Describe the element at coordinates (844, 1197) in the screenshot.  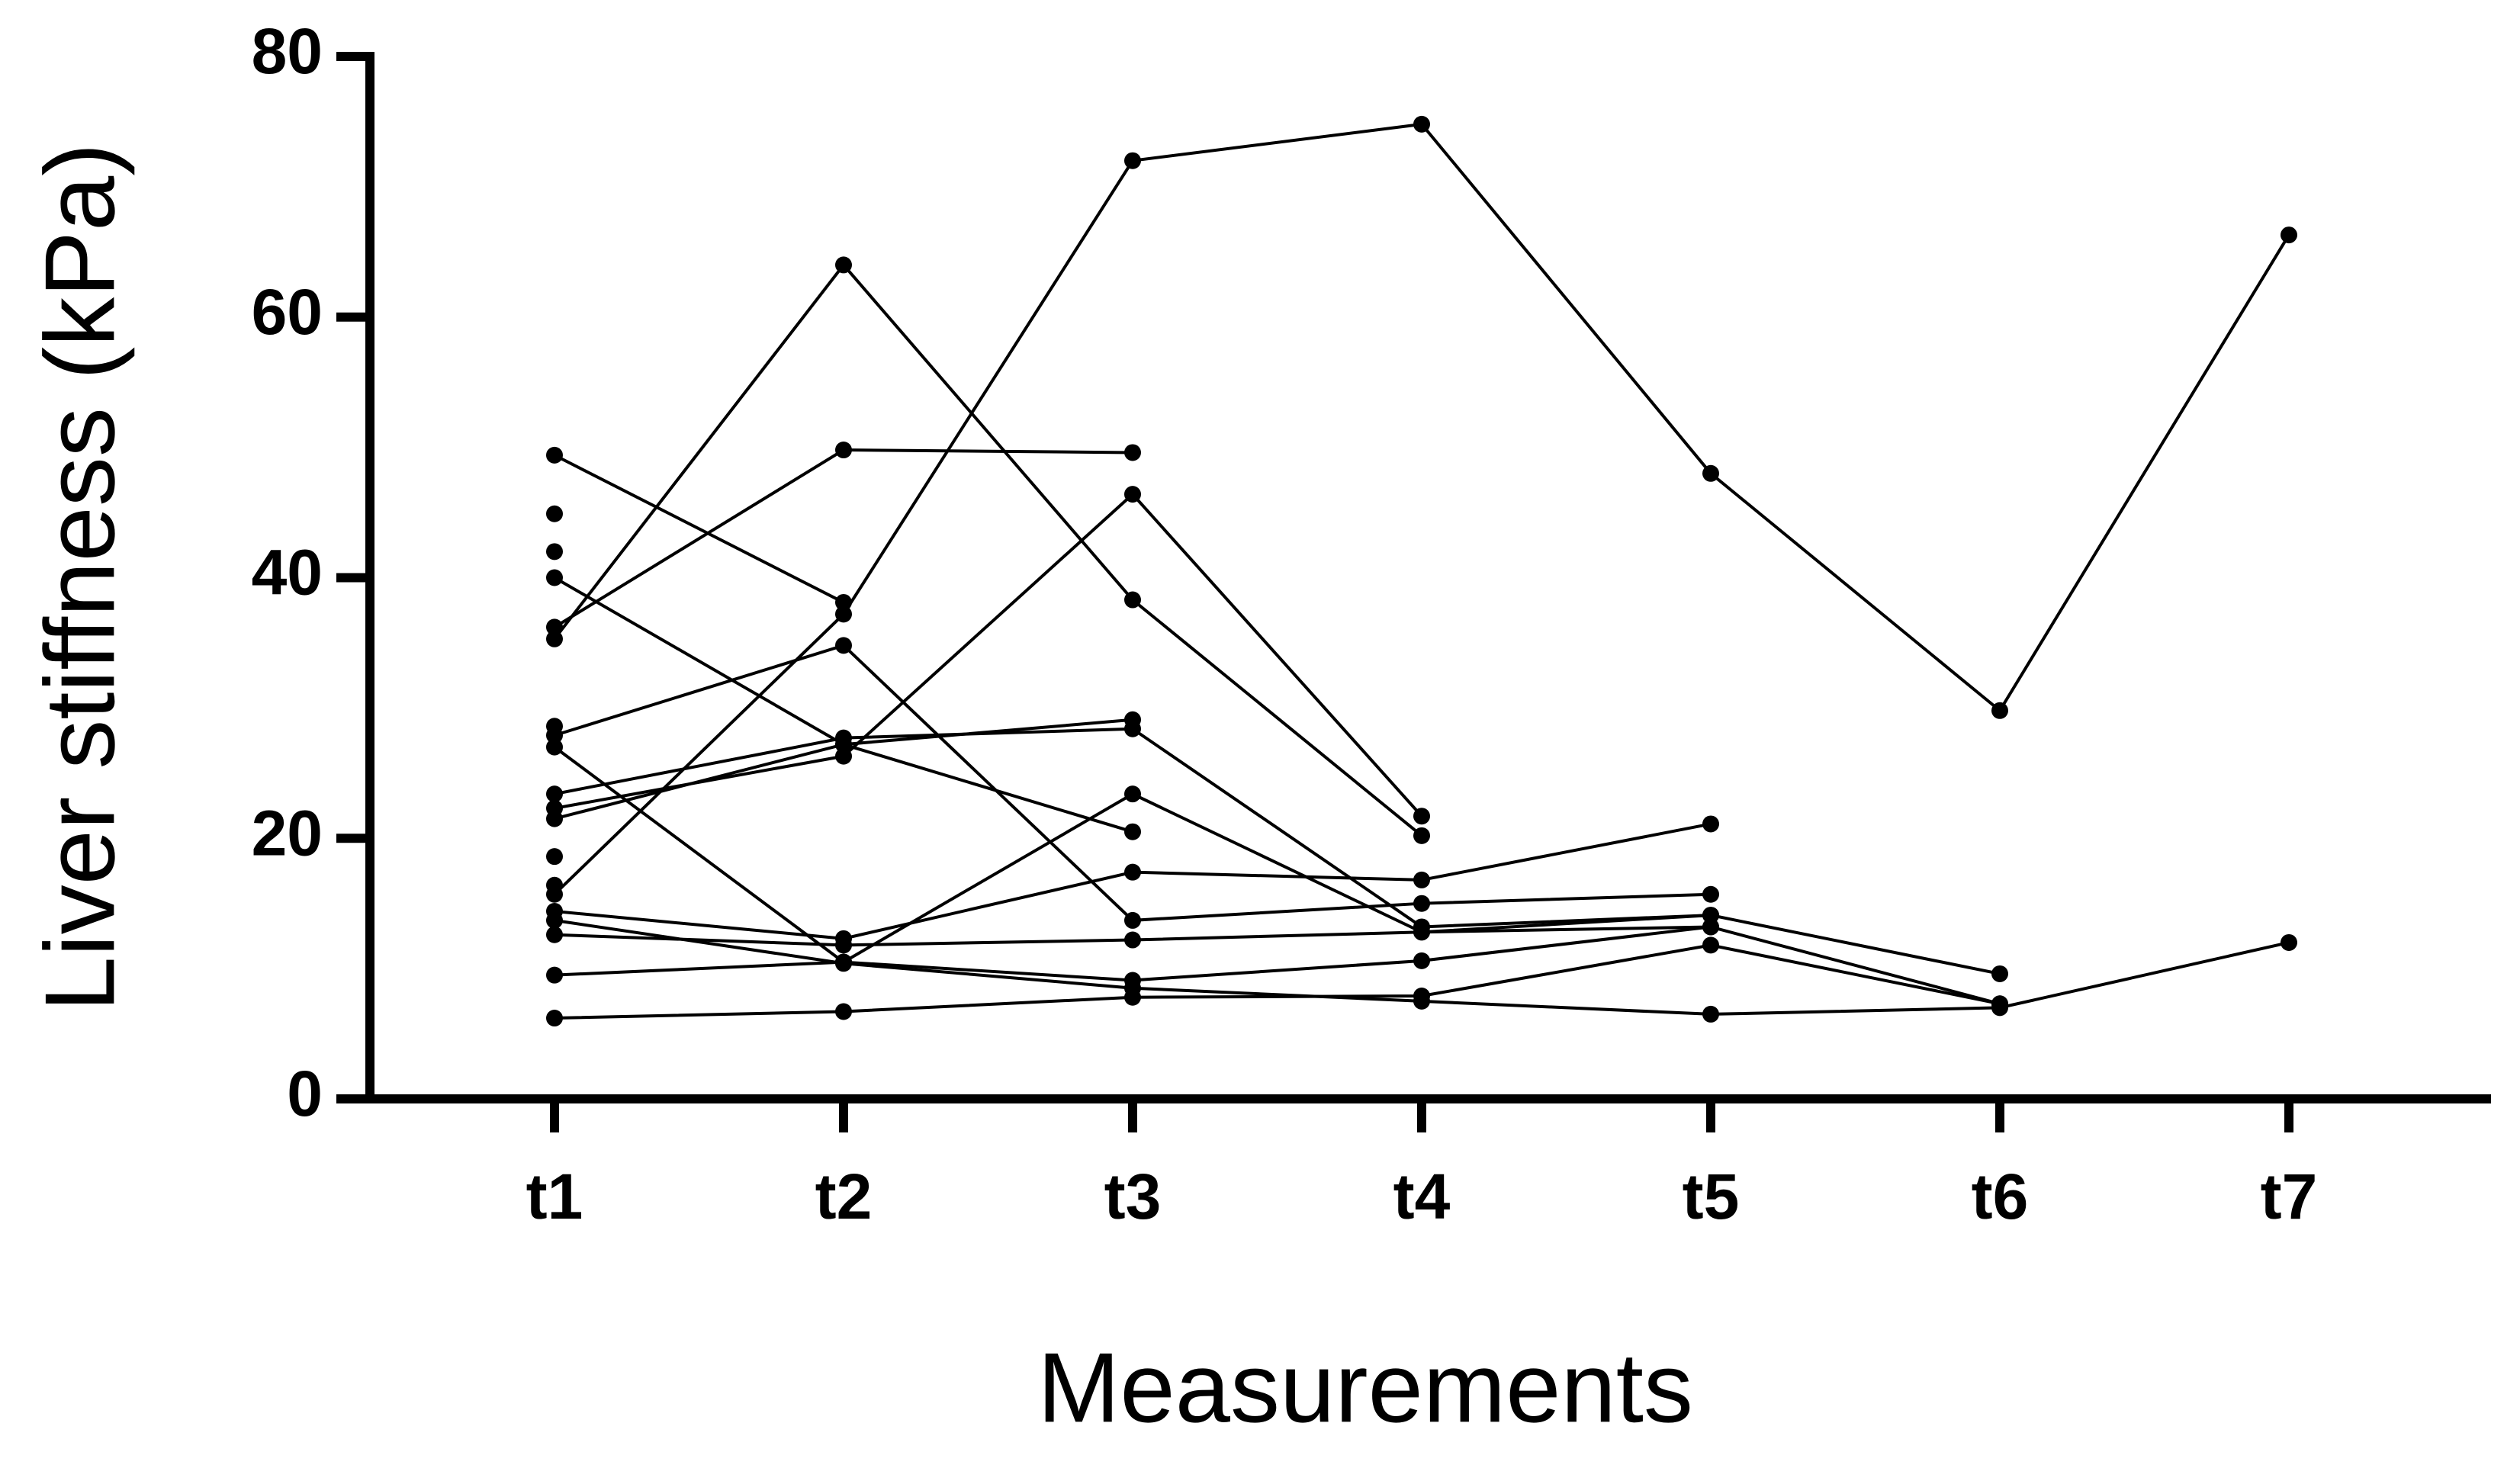
I see `x-tick-label: t2` at that location.